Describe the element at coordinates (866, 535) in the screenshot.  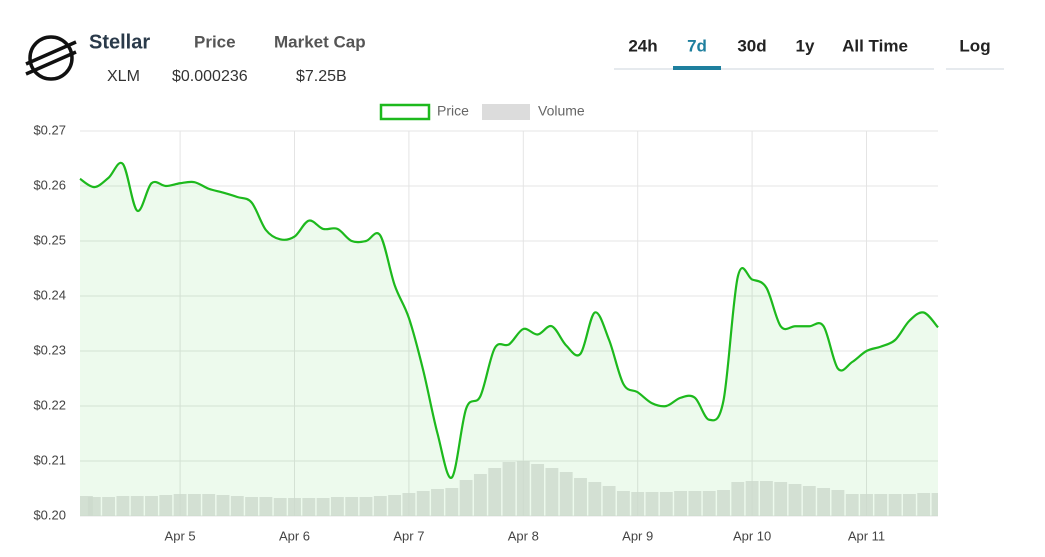
I see `x-tick-label: Apr 11` at that location.